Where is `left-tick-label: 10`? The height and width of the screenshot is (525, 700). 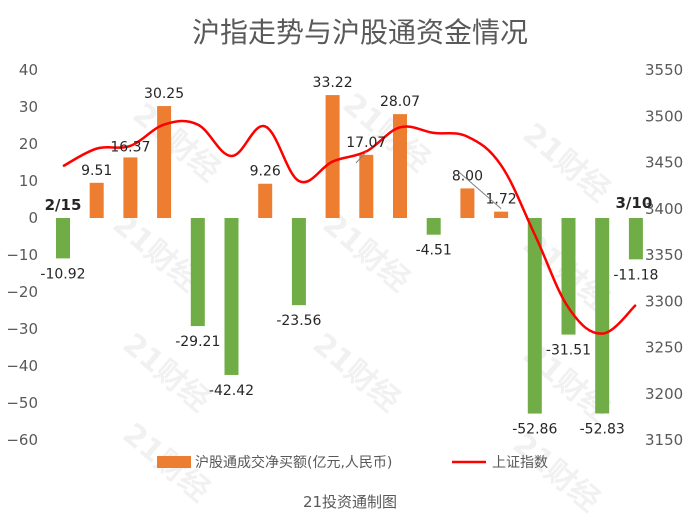
left-tick-label: 10 is located at coordinates (28, 181).